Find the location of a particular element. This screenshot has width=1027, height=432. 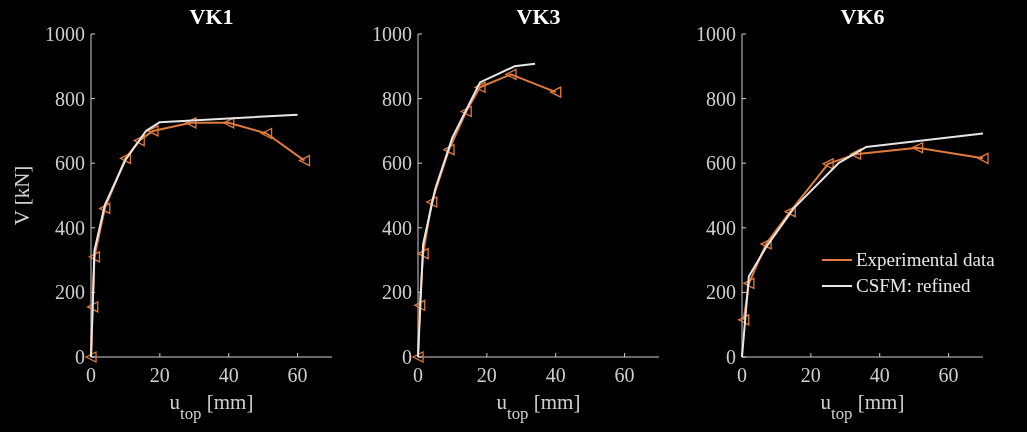

legend-label: Experimental data is located at coordinates (926, 259).